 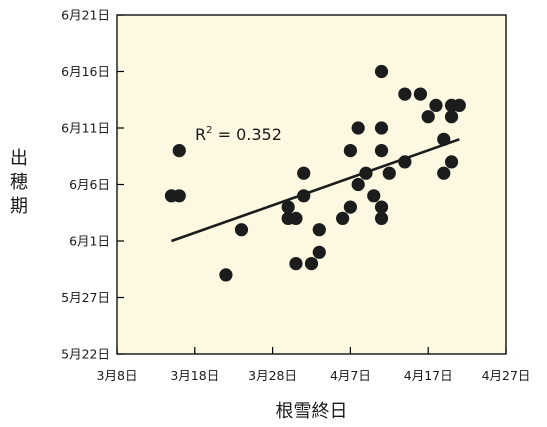 What do you see at coordinates (89, 241) in the screenshot?
I see `y-tick-label: 6月1日` at bounding box center [89, 241].